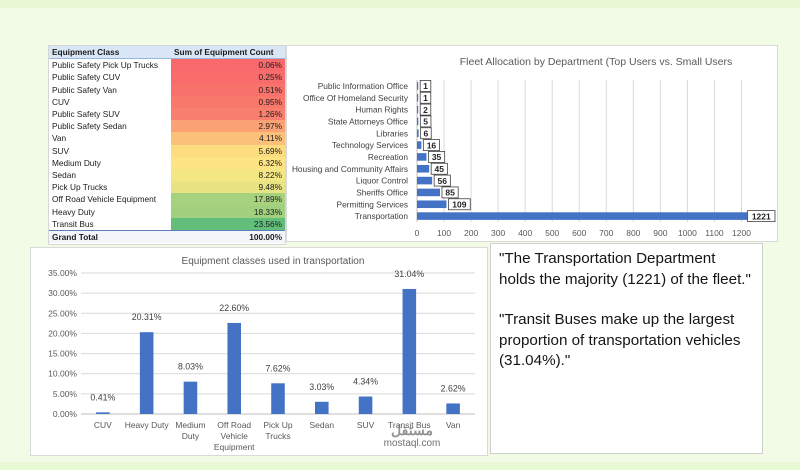 The height and width of the screenshot is (470, 800). What do you see at coordinates (62, 354) in the screenshot?
I see `equipment-y-tick-label: 15.00%` at bounding box center [62, 354].